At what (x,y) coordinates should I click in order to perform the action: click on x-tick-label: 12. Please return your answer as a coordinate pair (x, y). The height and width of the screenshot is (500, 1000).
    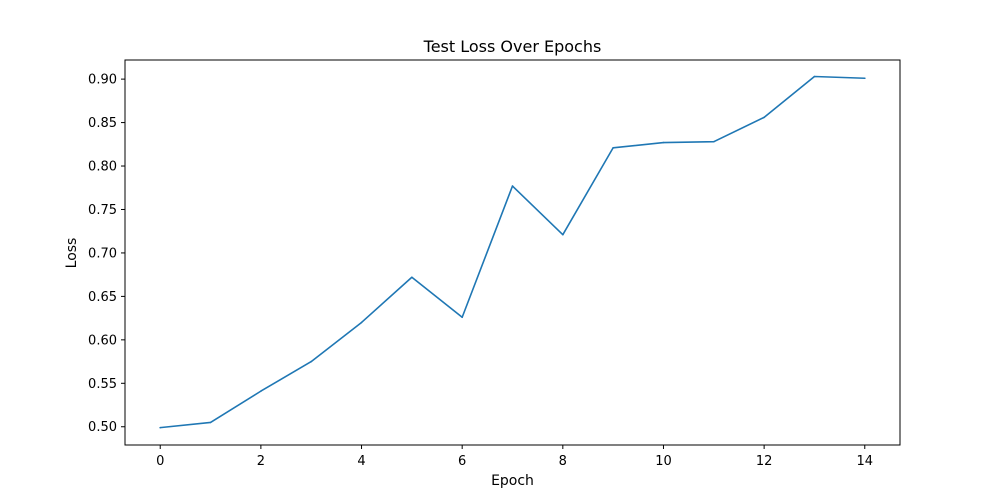
    Looking at the image, I should click on (764, 461).